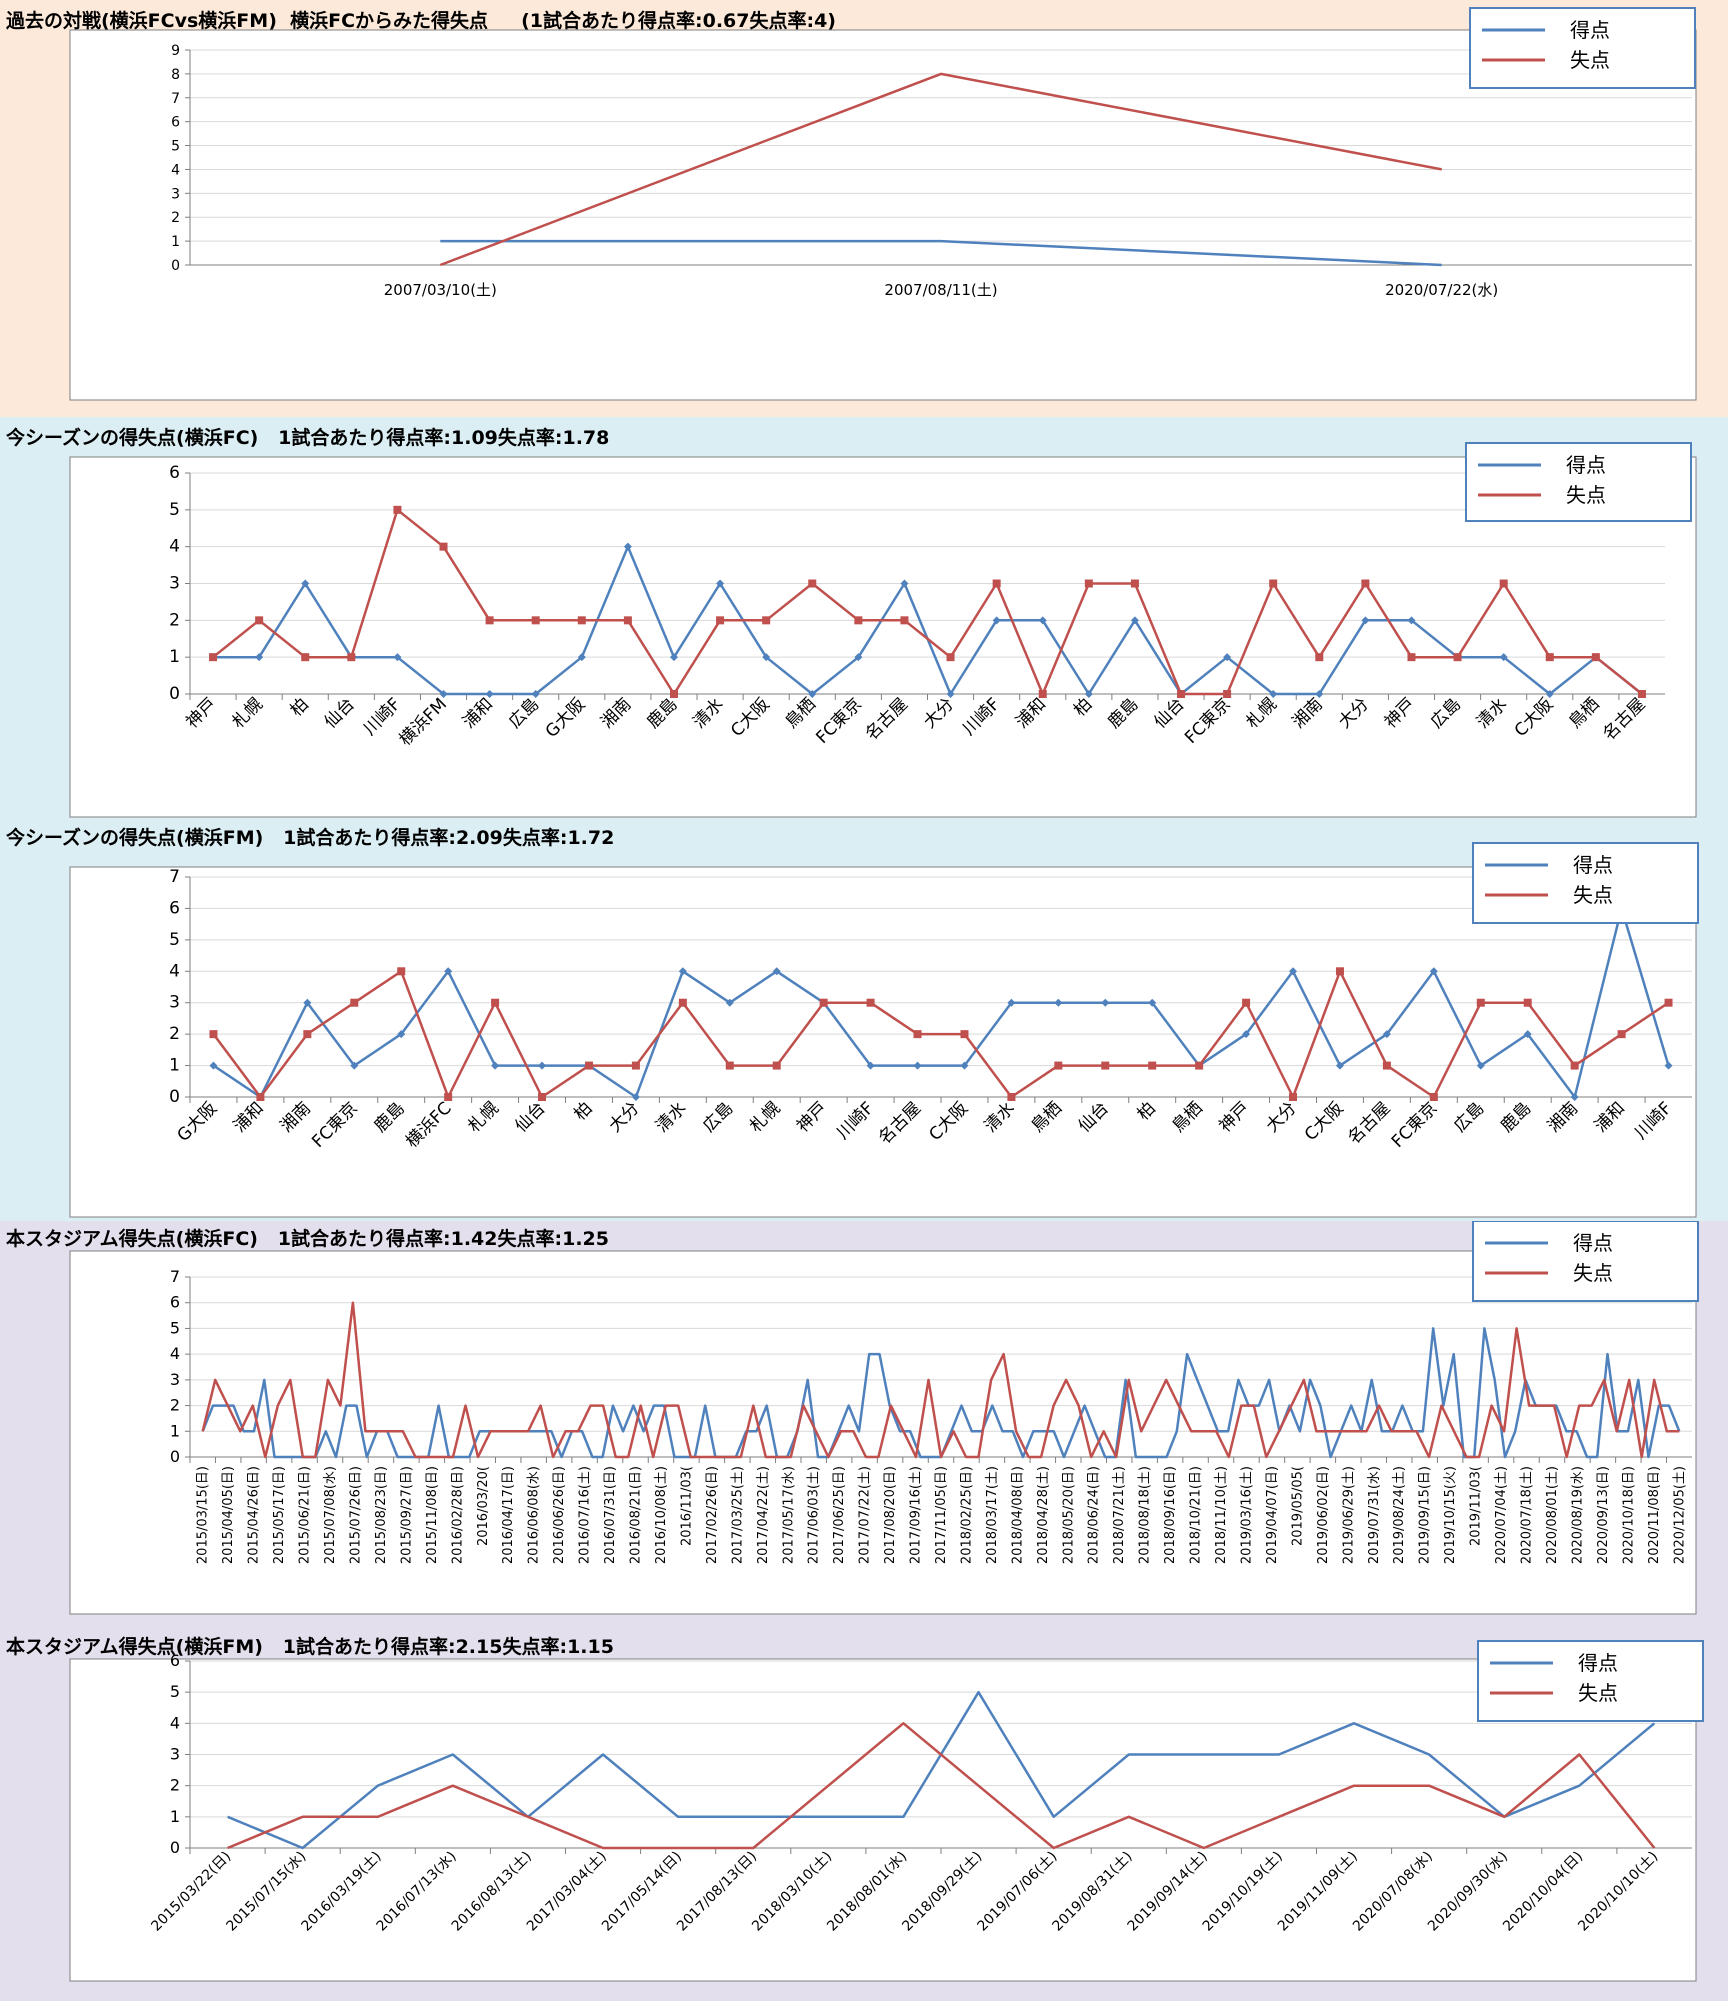 Image resolution: width=1728 pixels, height=2001 pixels. Describe the element at coordinates (330, 1515) in the screenshot. I see `x-tick-label: 2015/07/08(水)` at that location.